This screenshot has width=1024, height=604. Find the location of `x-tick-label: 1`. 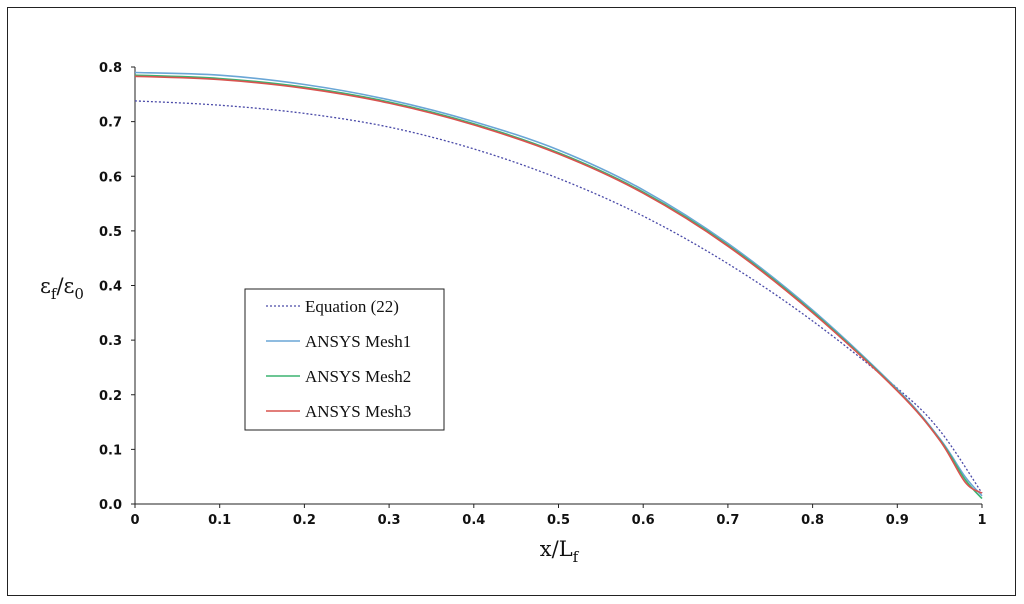

x-tick-label: 1 is located at coordinates (981, 520).